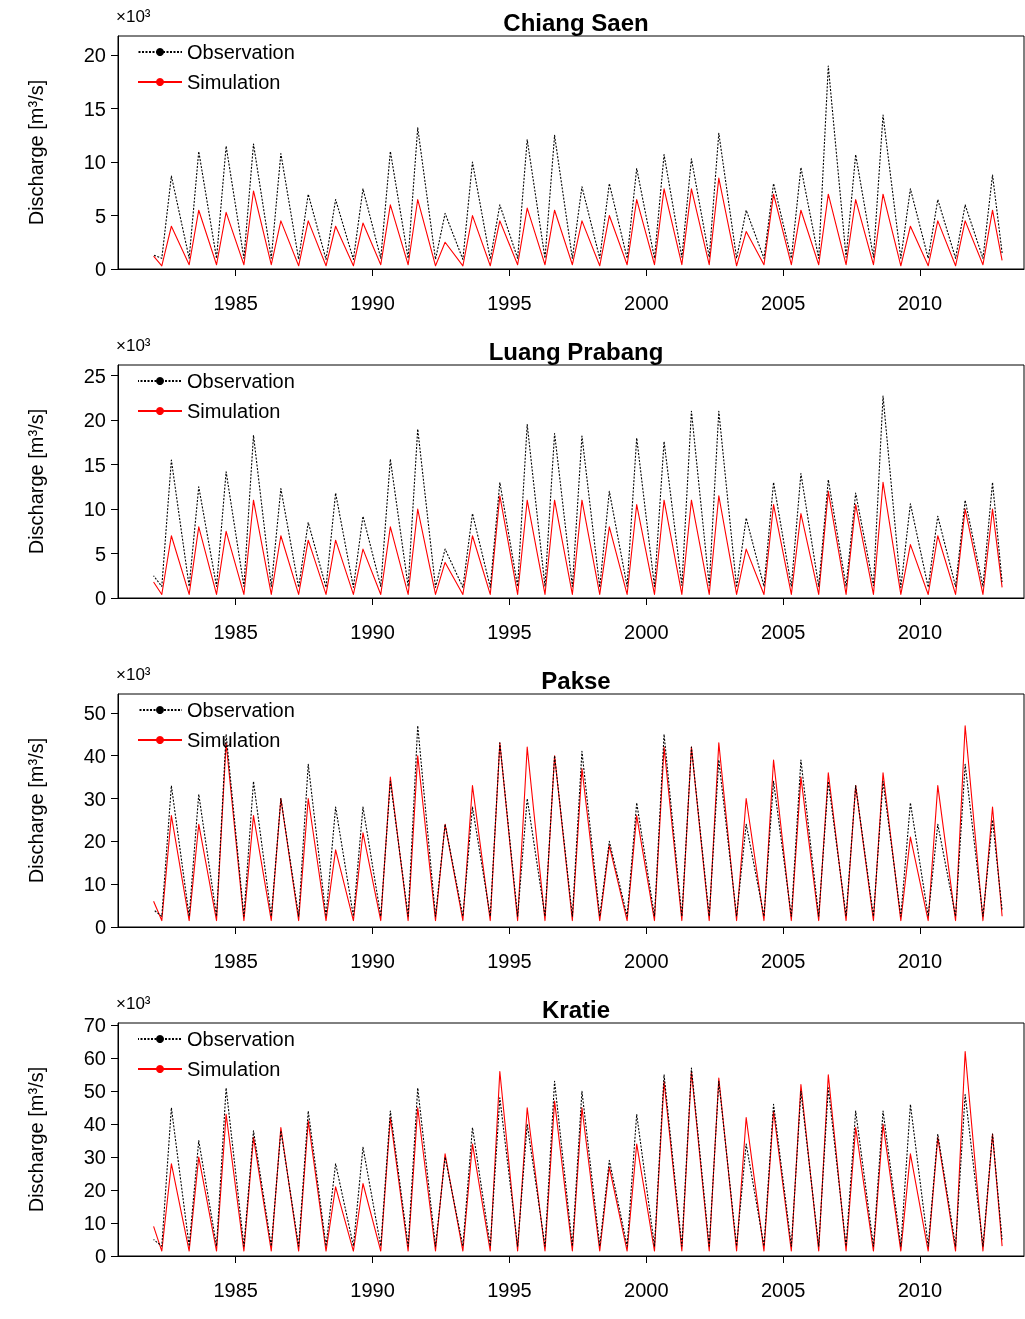  I want to click on y-tick-label: 60, so click(94, 1058).